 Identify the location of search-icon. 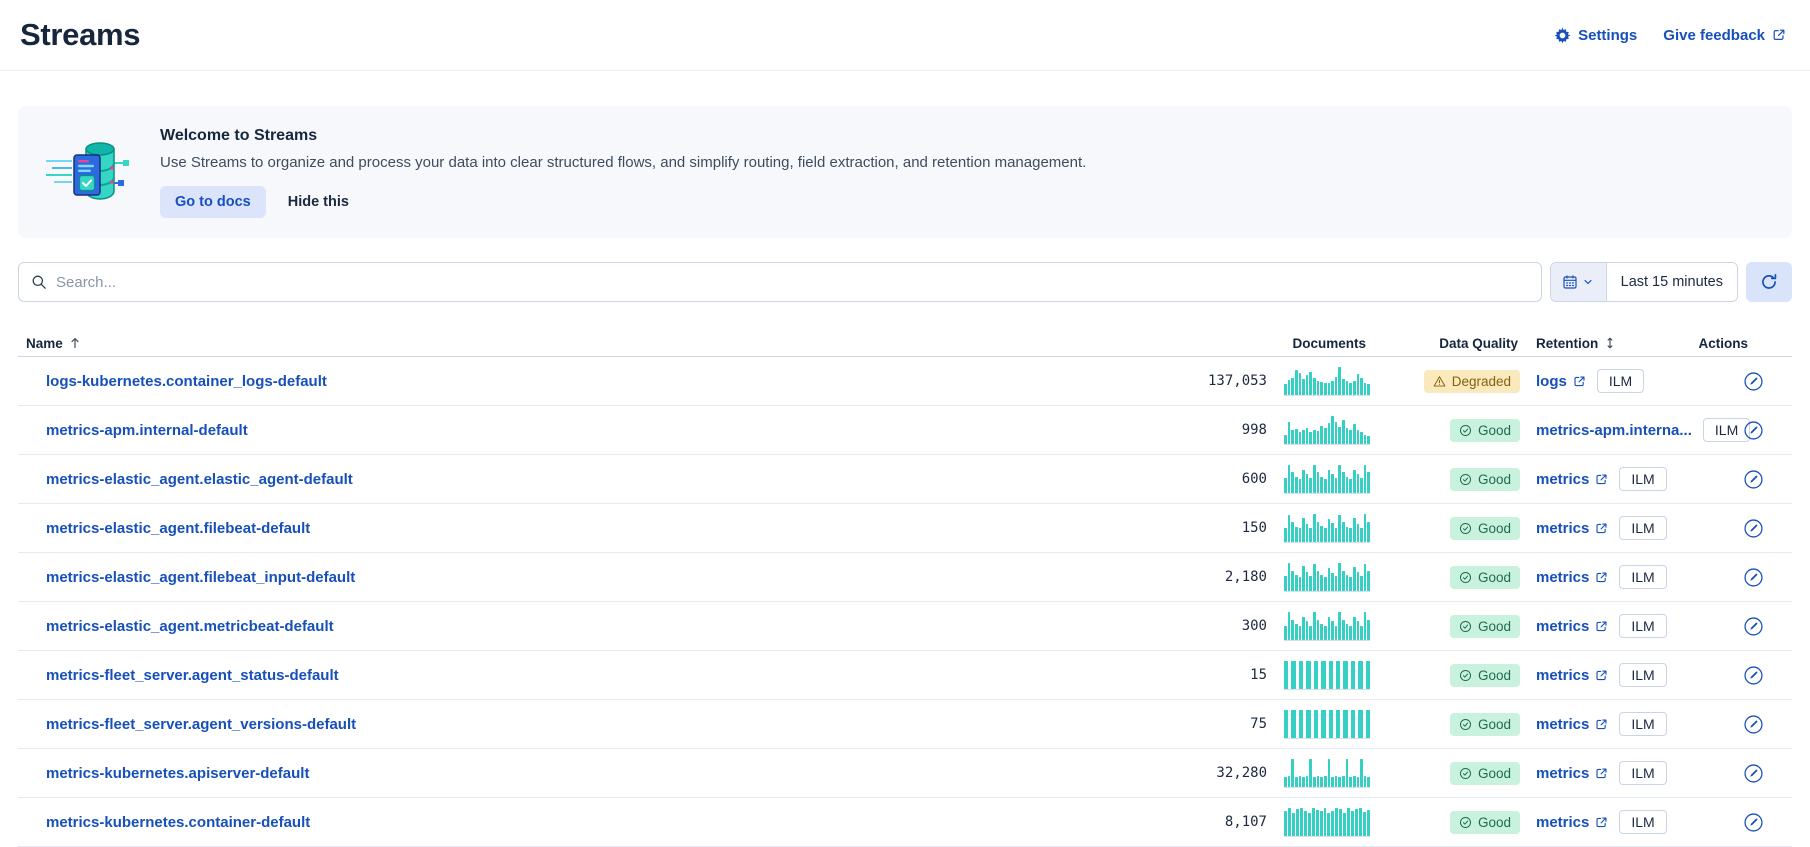
(39, 282).